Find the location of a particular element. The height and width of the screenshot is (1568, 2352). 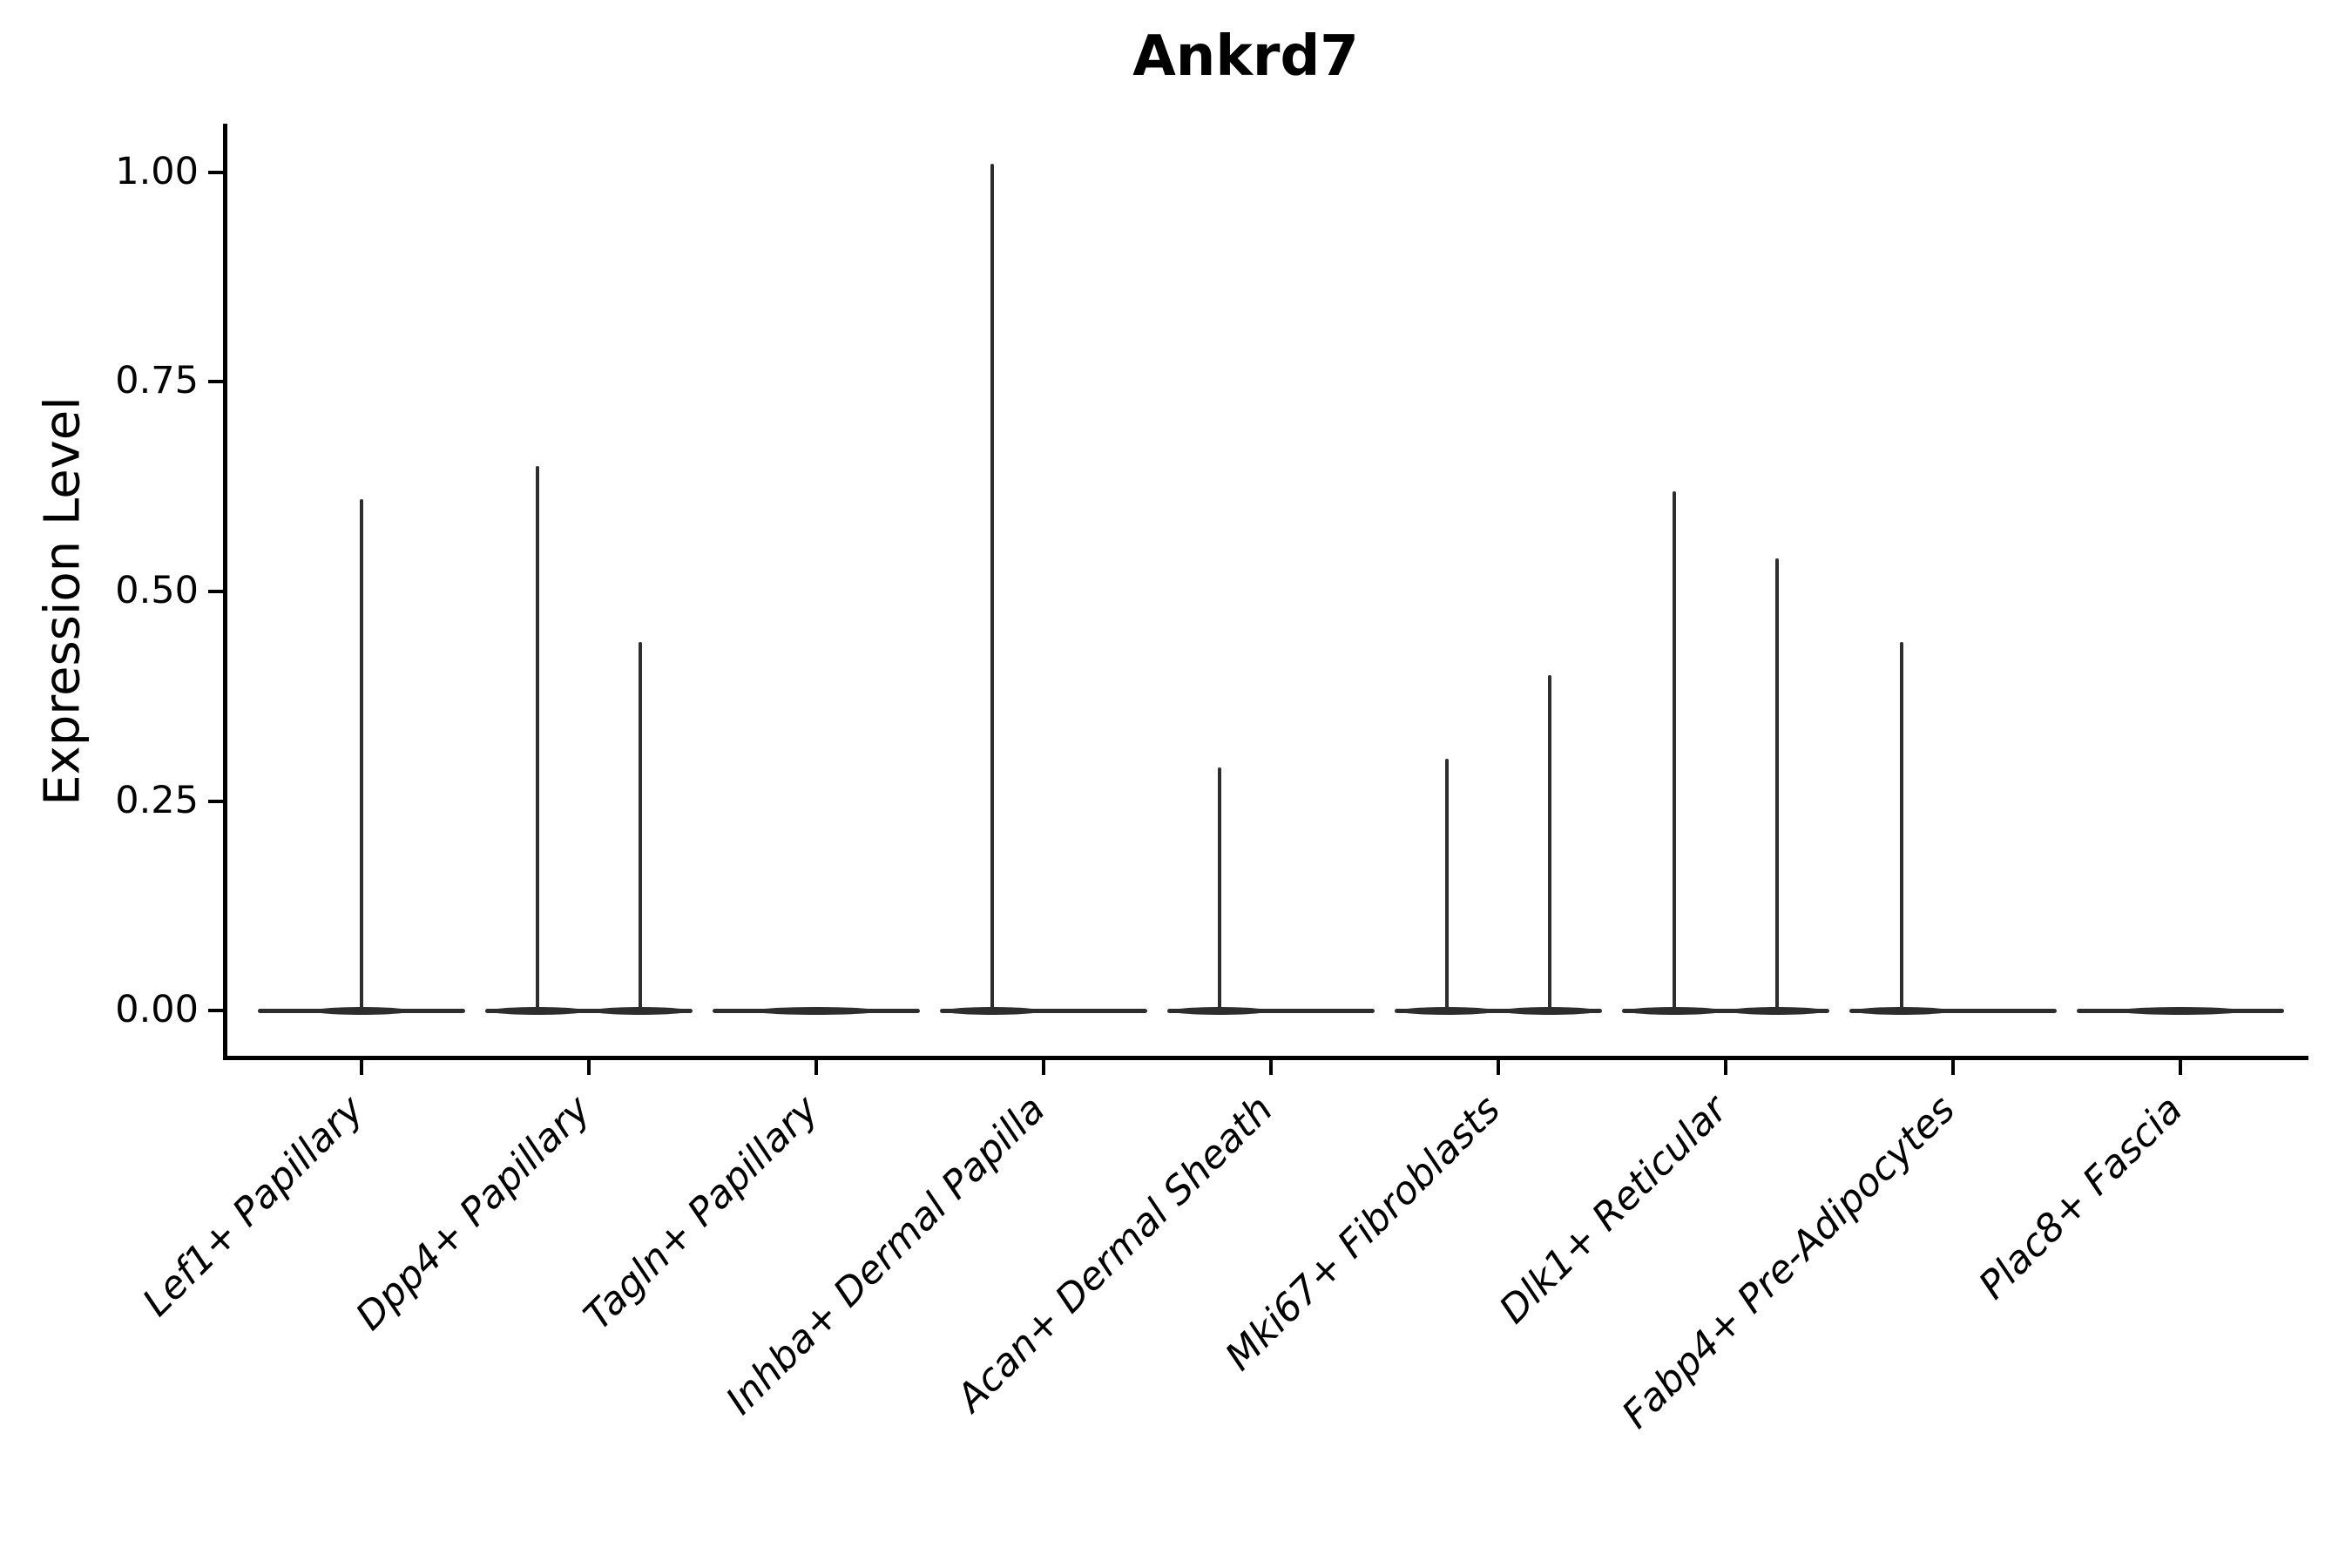

x-tick-label: Lef1+ Papillary is located at coordinates (253, 1206).